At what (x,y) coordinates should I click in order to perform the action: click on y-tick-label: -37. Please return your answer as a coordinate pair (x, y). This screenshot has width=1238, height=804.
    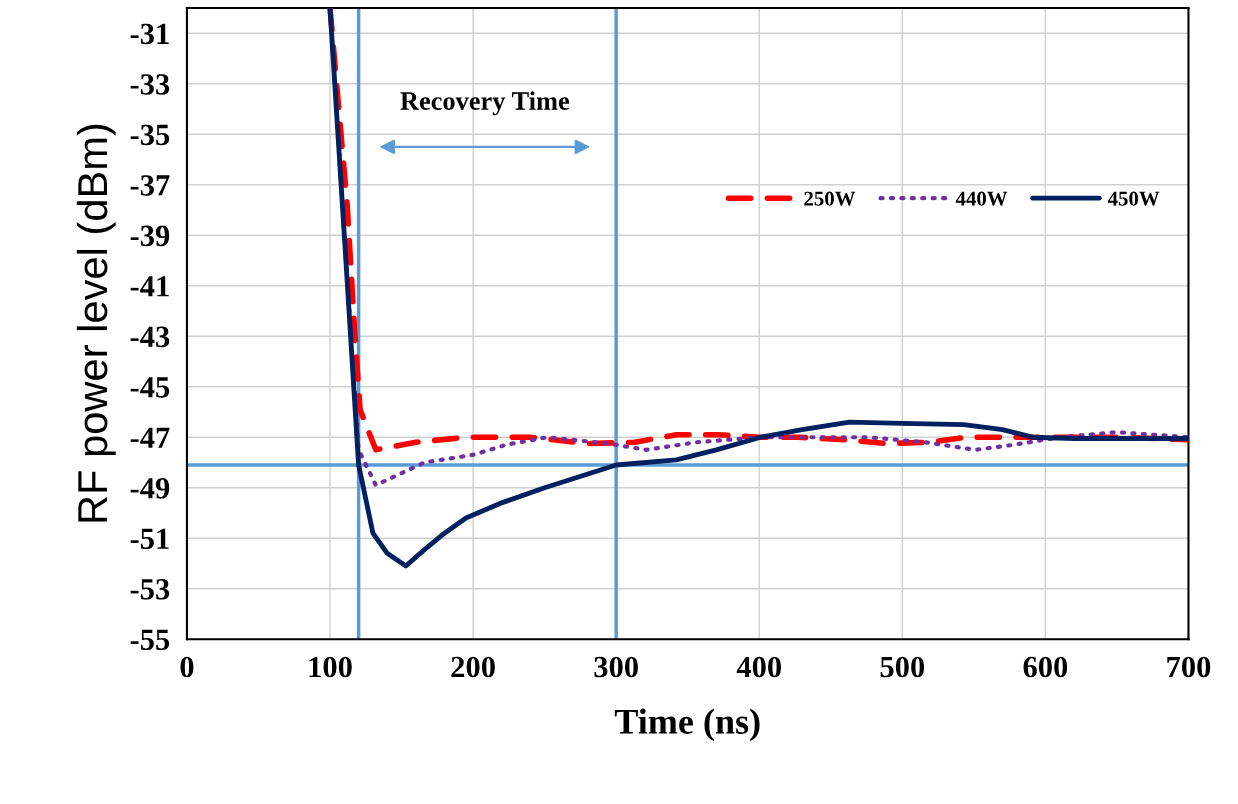
    Looking at the image, I should click on (150, 185).